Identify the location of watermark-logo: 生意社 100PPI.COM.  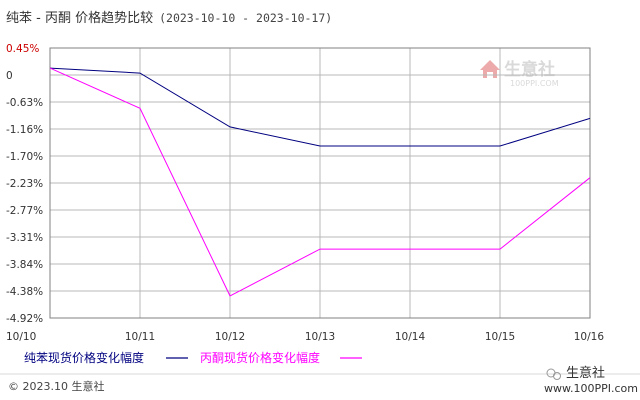
(519, 73).